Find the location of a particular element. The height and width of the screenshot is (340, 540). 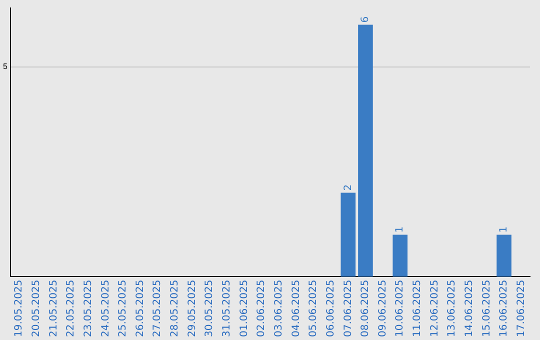

x-tick-label: 12.06.2025 is located at coordinates (434, 309).